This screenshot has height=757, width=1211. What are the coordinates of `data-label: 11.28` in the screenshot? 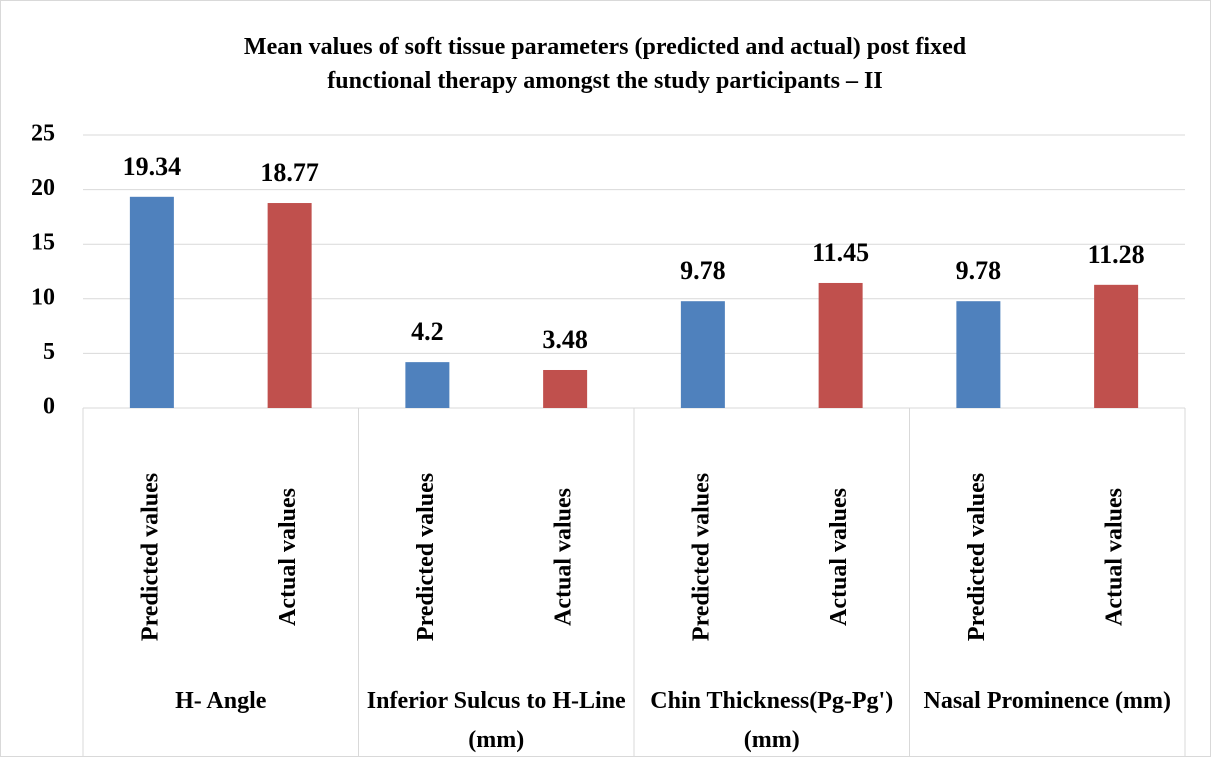 It's located at (1116, 254).